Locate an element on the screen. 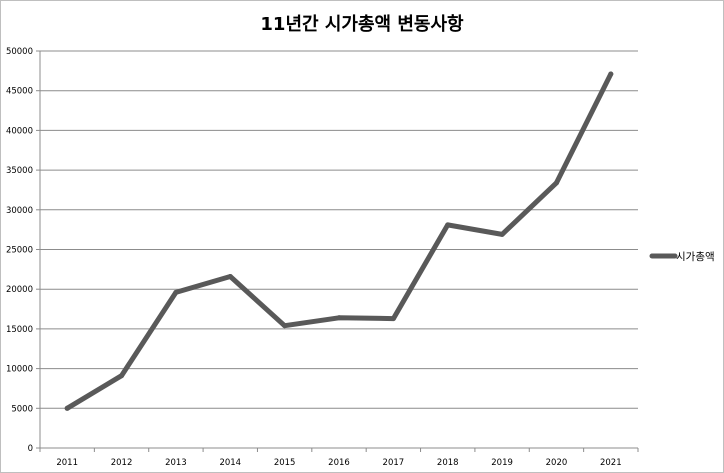 This screenshot has height=473, width=724. y-tick-label: 45000 is located at coordinates (19, 92).